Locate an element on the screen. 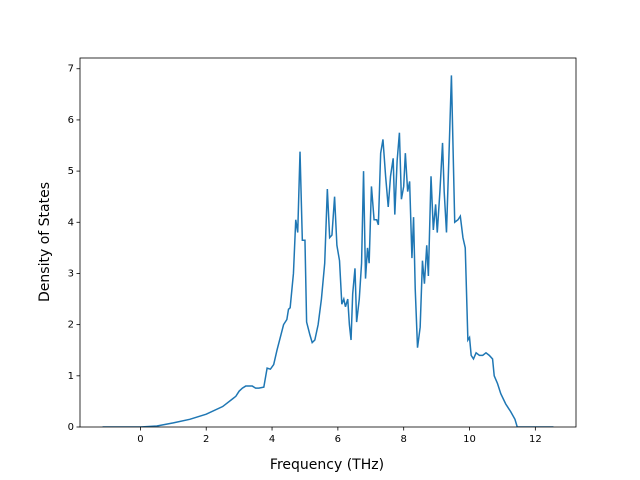 The width and height of the screenshot is (640, 480). x-tick-label: 8 is located at coordinates (404, 439).